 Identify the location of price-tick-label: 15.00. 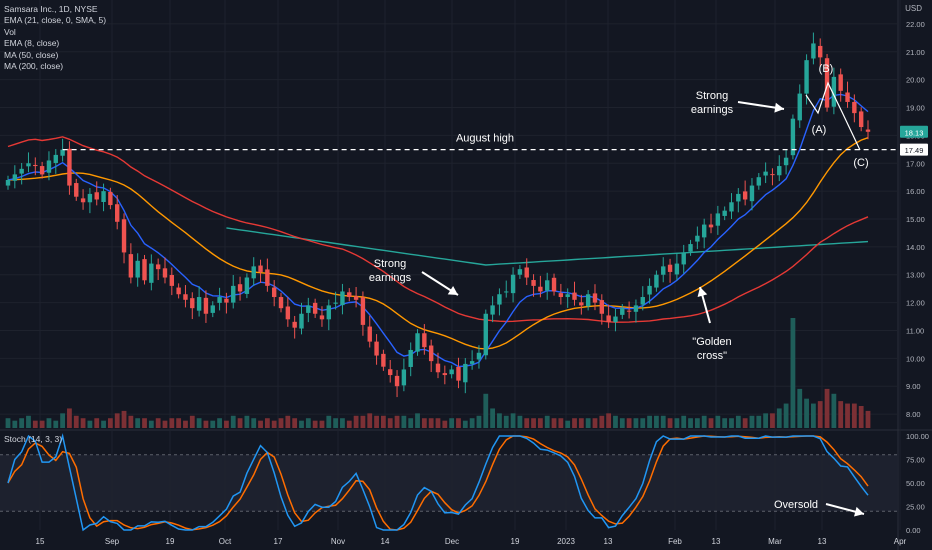
(915, 219).